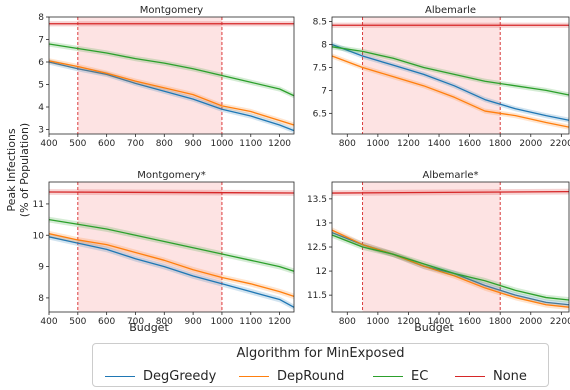 The height and width of the screenshot is (390, 570). I want to click on x-axis-label-left: Budget, so click(149, 327).